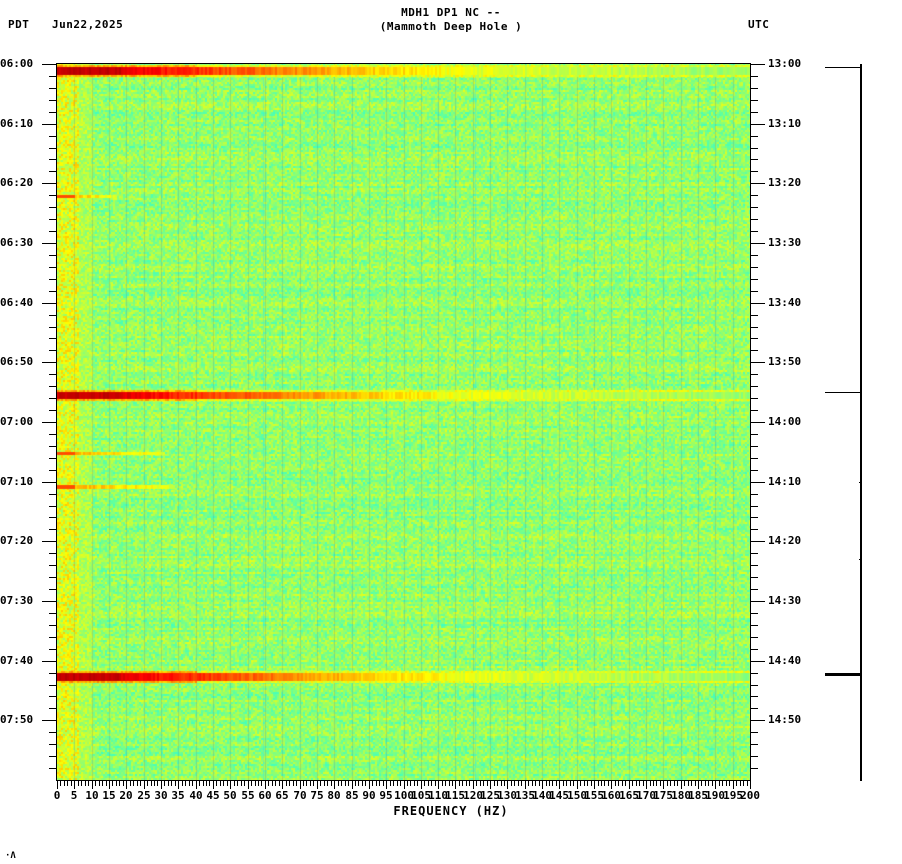 The width and height of the screenshot is (902, 864). I want to click on frequency-tick-label: 155, so click(594, 795).